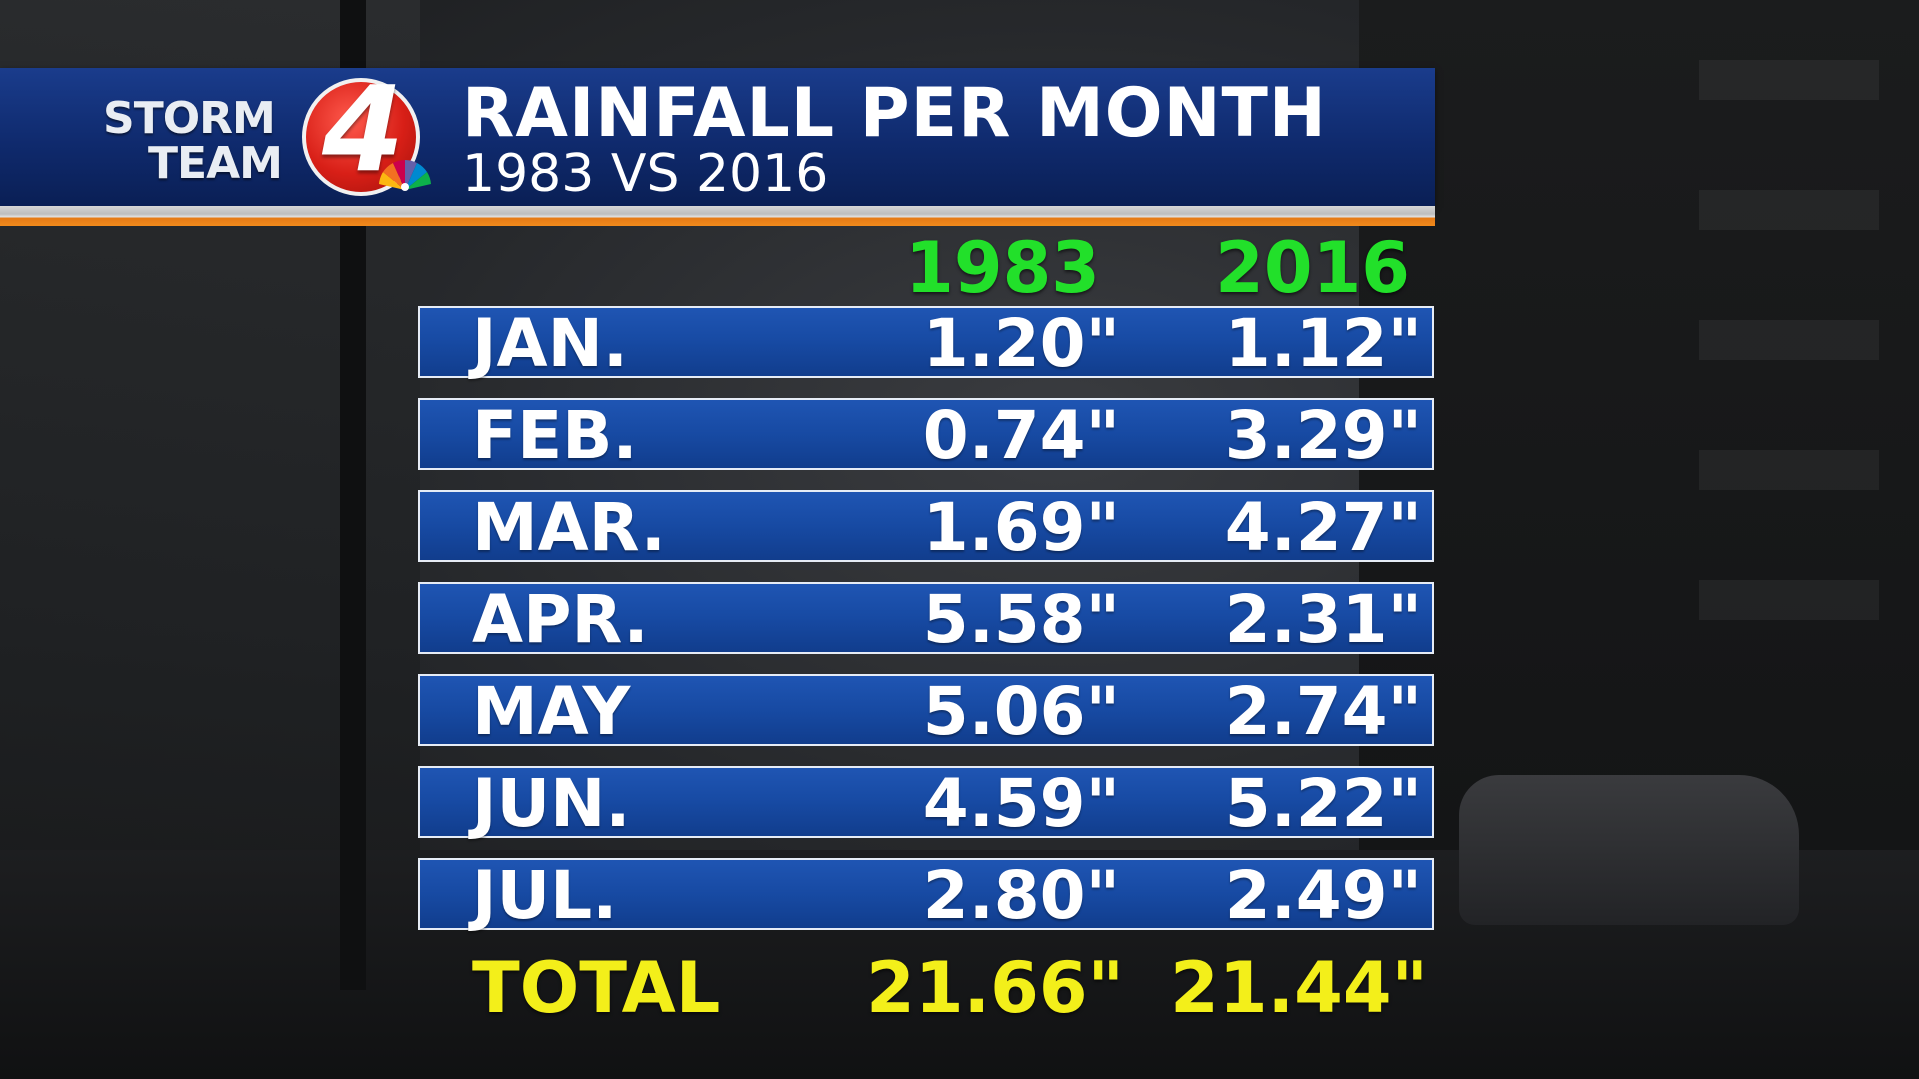 The width and height of the screenshot is (1919, 1079). What do you see at coordinates (189, 118) in the screenshot?
I see `logo-word-storm: STORM` at bounding box center [189, 118].